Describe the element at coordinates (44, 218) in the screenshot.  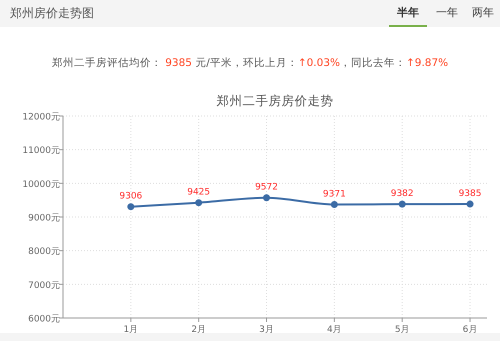
I see `y-tick-label: 9000元` at that location.